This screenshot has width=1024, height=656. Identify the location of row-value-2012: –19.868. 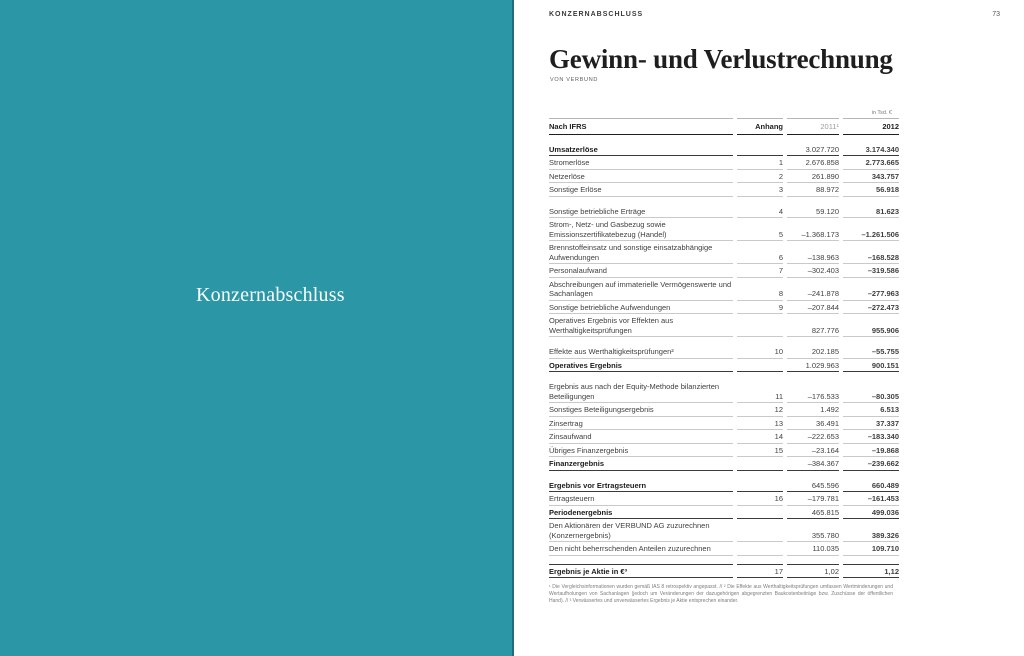
(871, 450).